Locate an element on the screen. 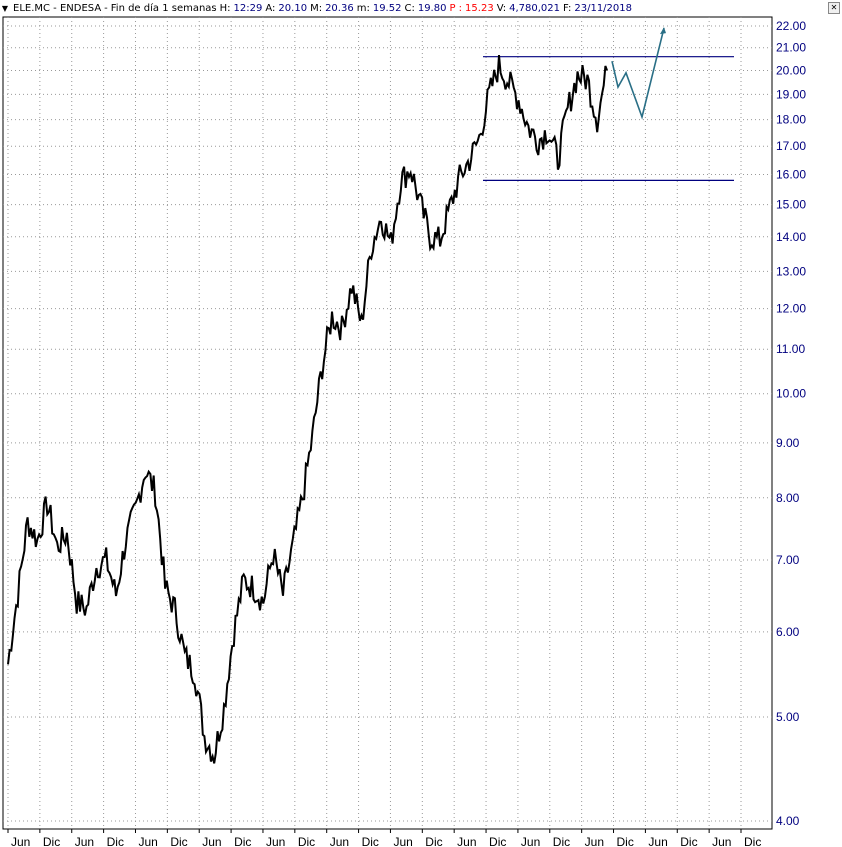 This screenshot has height=847, width=842. p-value: 15.23 is located at coordinates (479, 8).